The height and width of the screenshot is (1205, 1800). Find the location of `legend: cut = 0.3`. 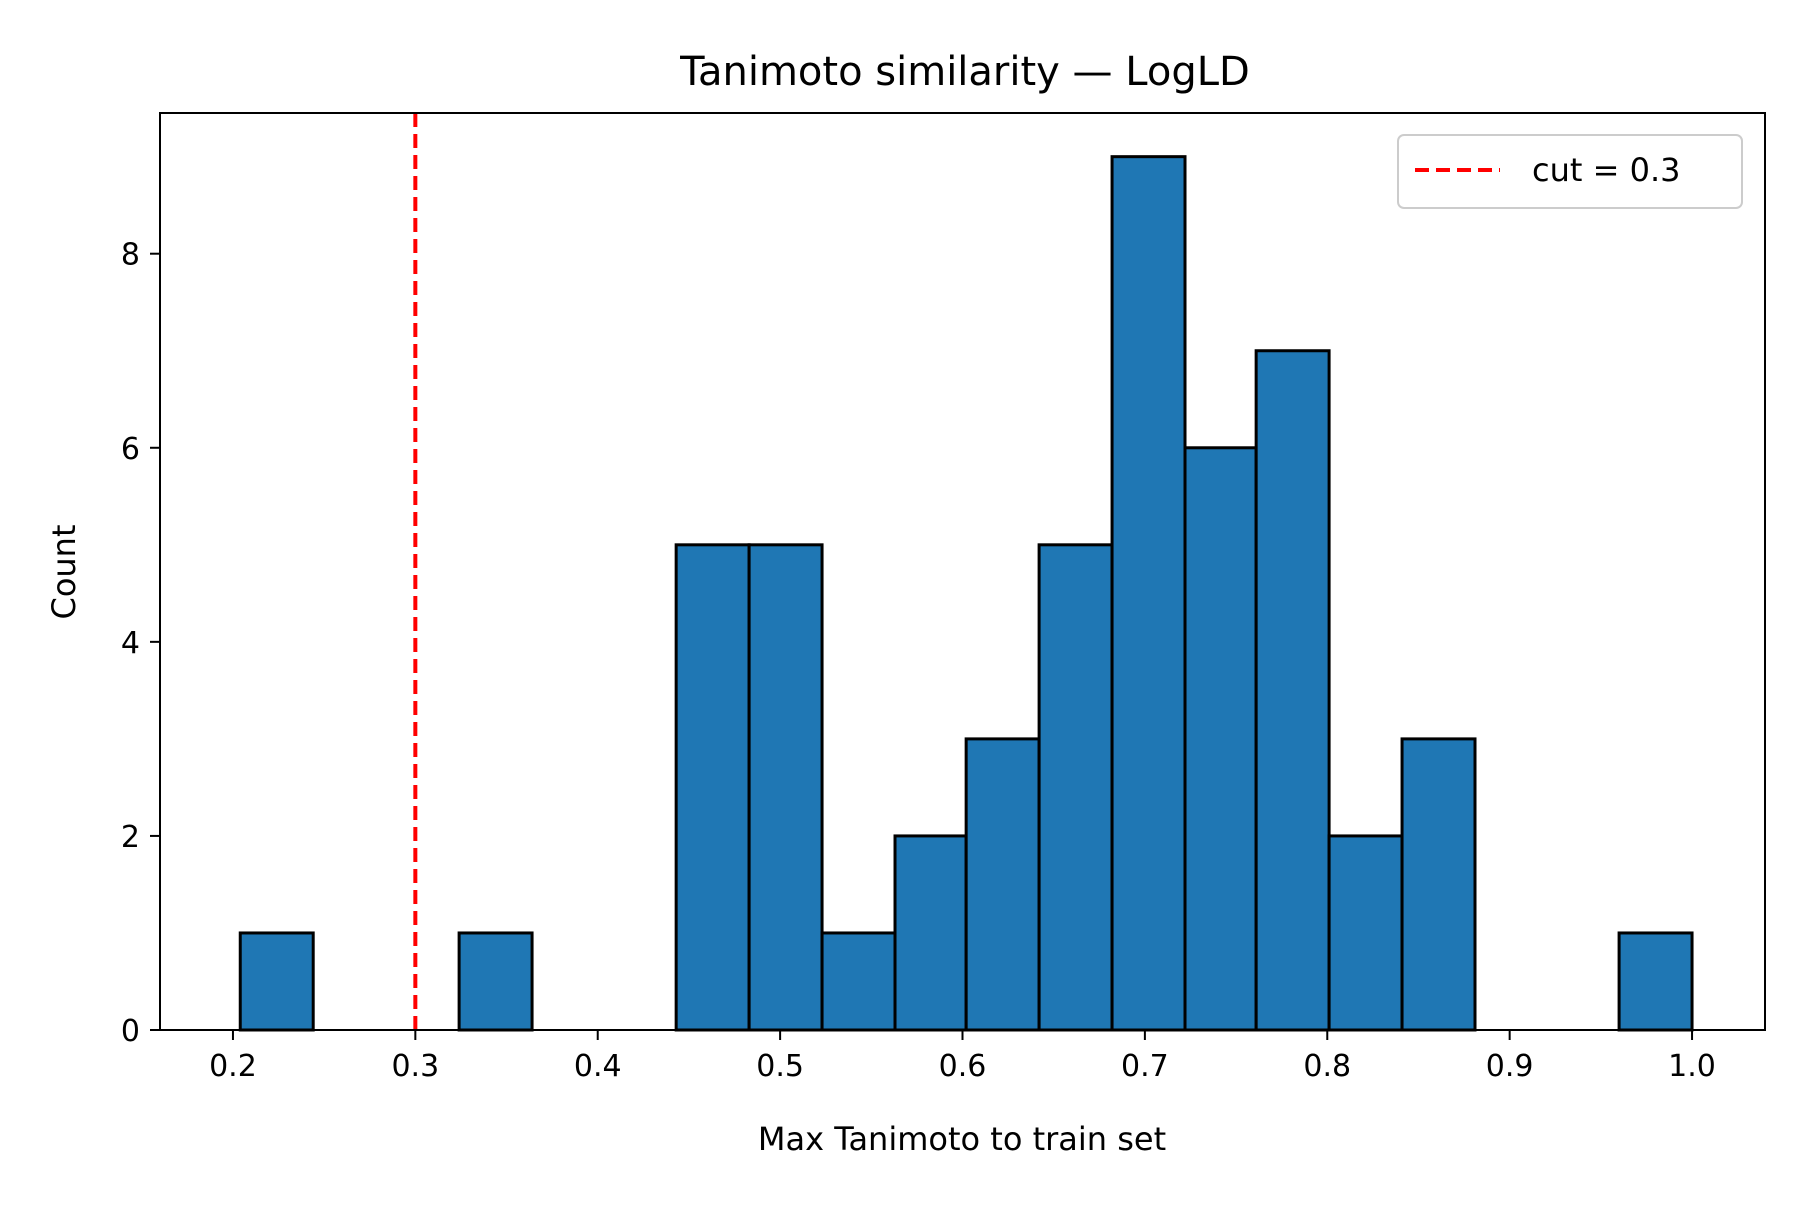

legend: cut = 0.3 is located at coordinates (1570, 171).